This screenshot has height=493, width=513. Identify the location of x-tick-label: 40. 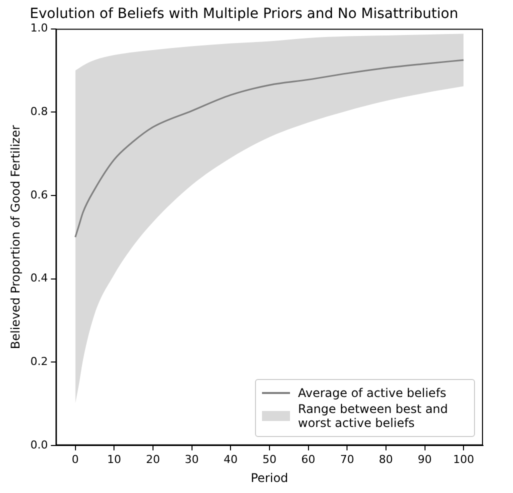
(231, 459).